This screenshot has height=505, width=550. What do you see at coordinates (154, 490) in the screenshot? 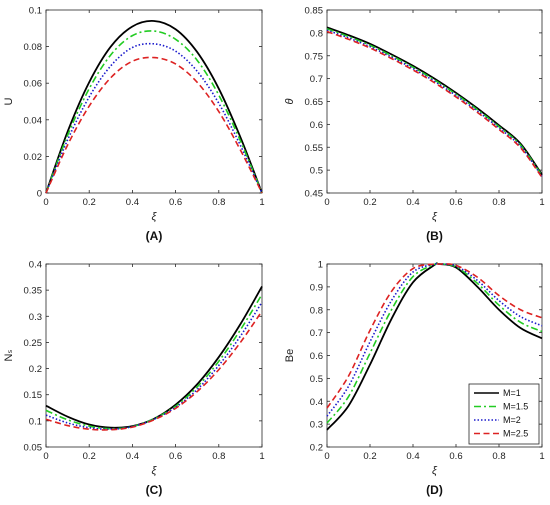
I see `panel-label: (C)` at bounding box center [154, 490].